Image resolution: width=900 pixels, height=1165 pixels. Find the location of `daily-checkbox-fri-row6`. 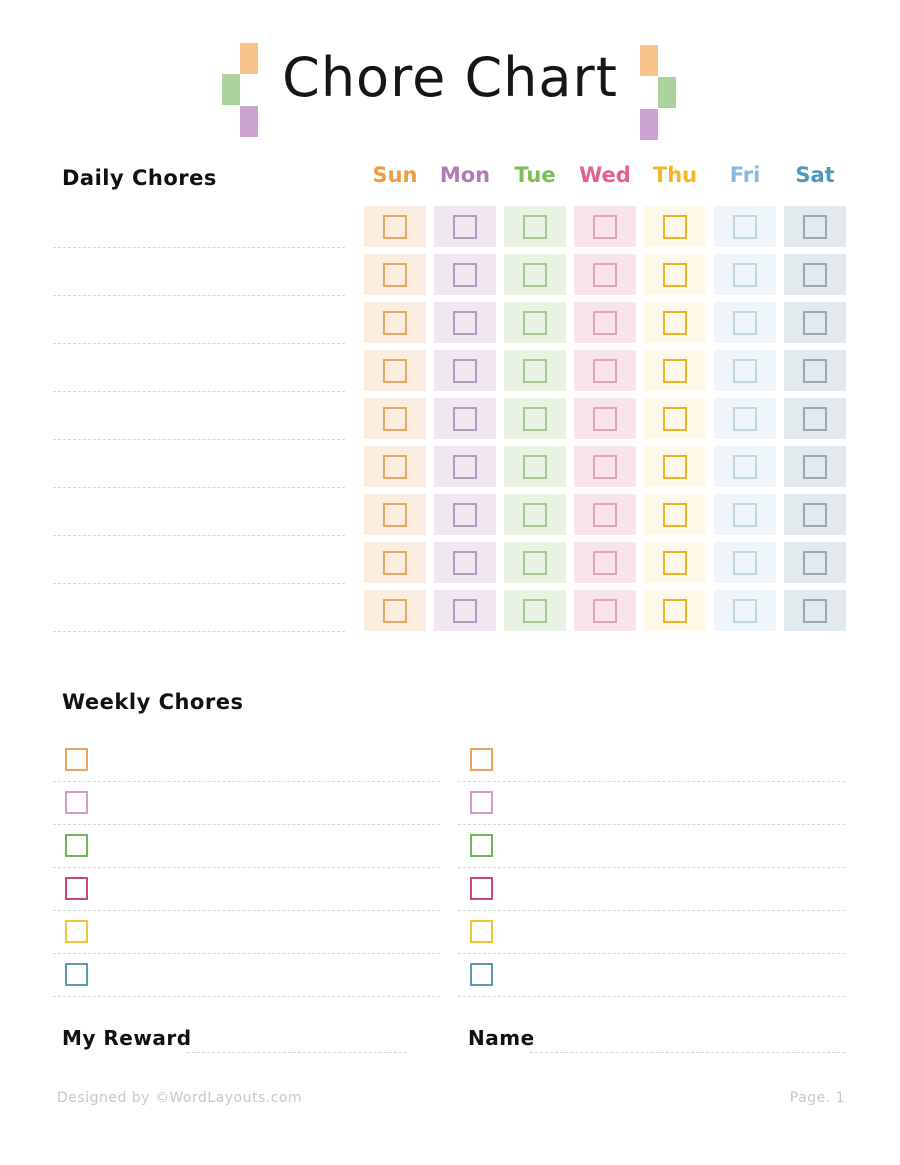

daily-checkbox-fri-row6 is located at coordinates (745, 466).